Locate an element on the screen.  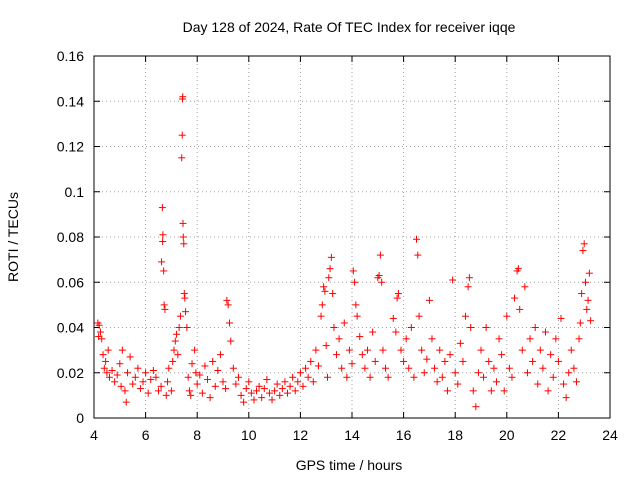
x-tick-label: 16 is located at coordinates (404, 435).